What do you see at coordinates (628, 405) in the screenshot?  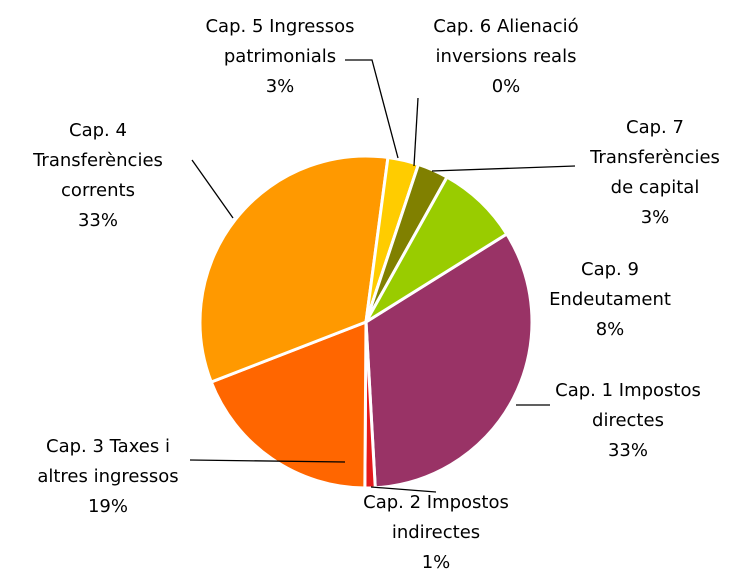 I see `category-label: Cap. 1 Impostos directes` at bounding box center [628, 405].